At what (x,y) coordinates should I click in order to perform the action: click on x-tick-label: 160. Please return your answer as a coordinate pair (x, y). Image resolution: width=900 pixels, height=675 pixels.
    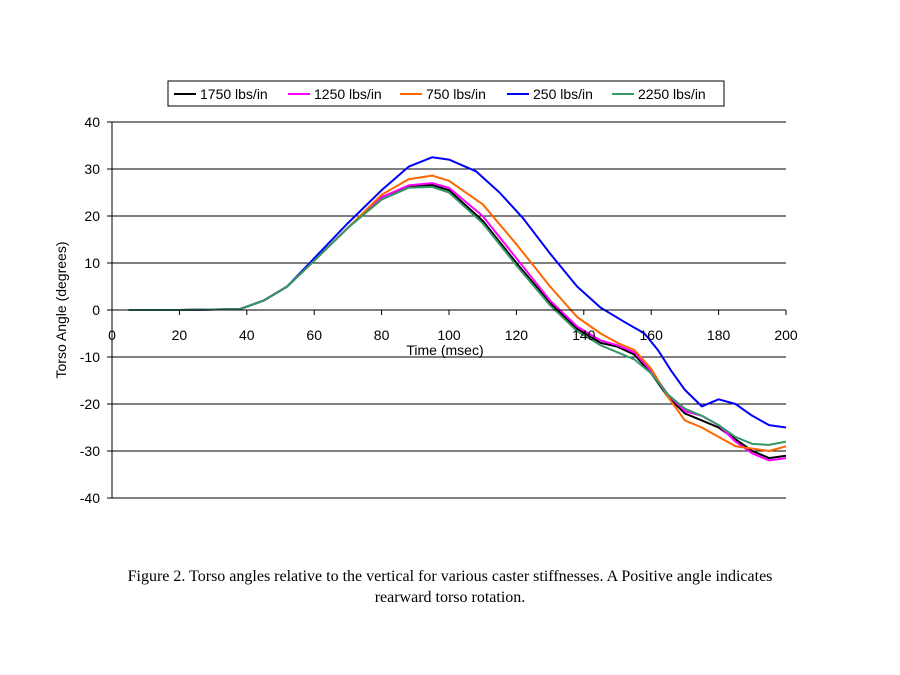
    Looking at the image, I should click on (652, 335).